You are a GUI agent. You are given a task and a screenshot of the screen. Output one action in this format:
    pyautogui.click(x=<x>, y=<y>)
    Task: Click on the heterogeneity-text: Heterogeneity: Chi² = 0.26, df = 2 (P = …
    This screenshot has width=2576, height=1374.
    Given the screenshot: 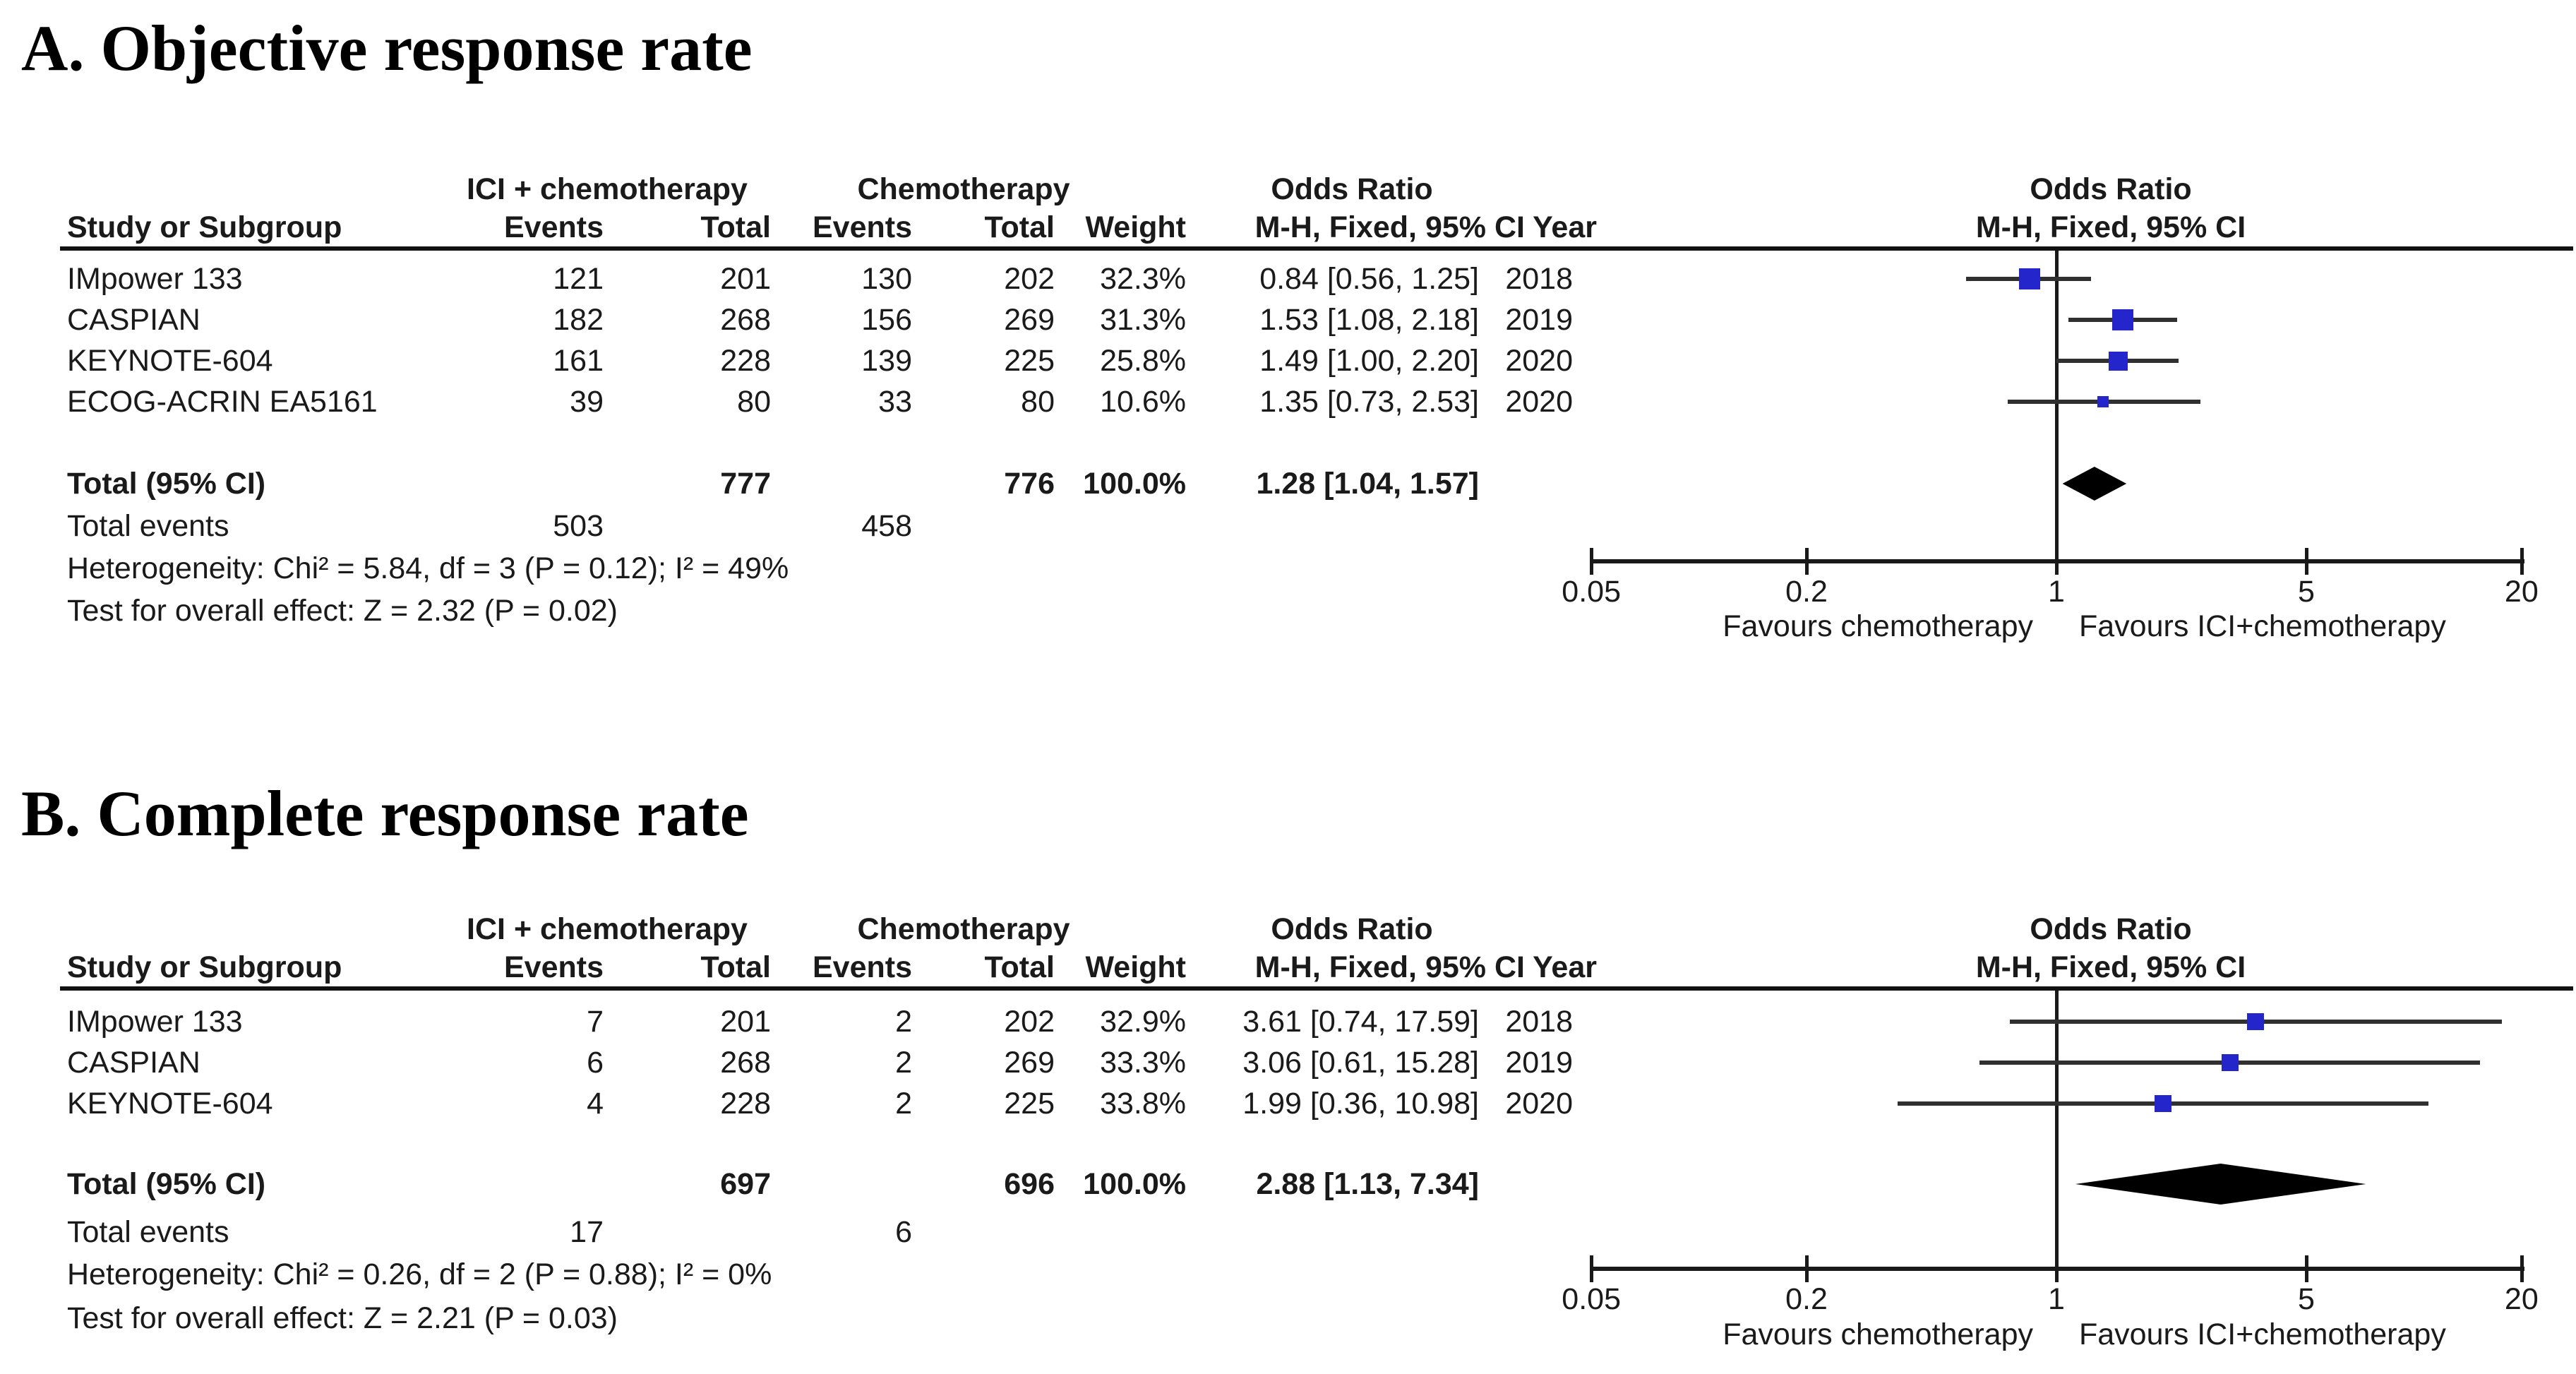 What is the action you would take?
    pyautogui.click(x=419, y=1274)
    